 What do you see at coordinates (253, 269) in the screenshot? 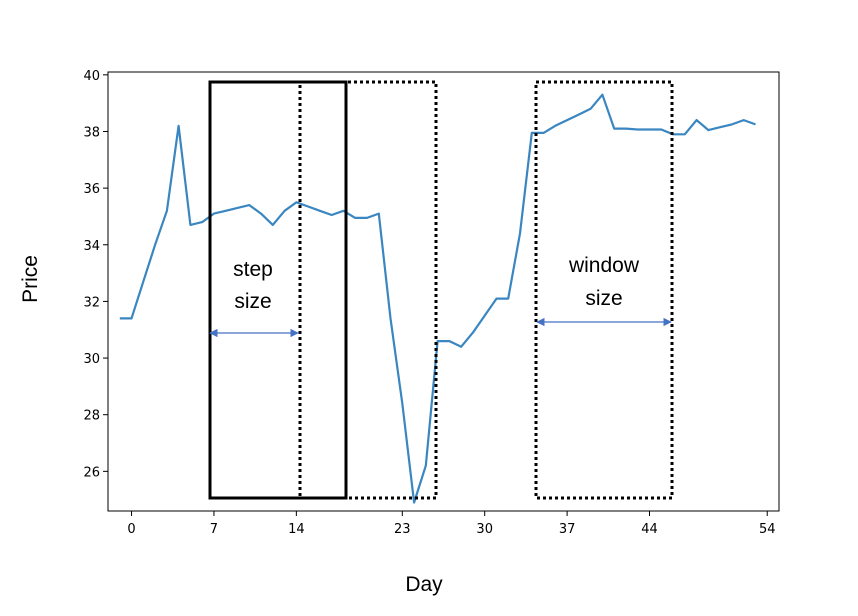
I see `step-size-label-line1: step` at bounding box center [253, 269].